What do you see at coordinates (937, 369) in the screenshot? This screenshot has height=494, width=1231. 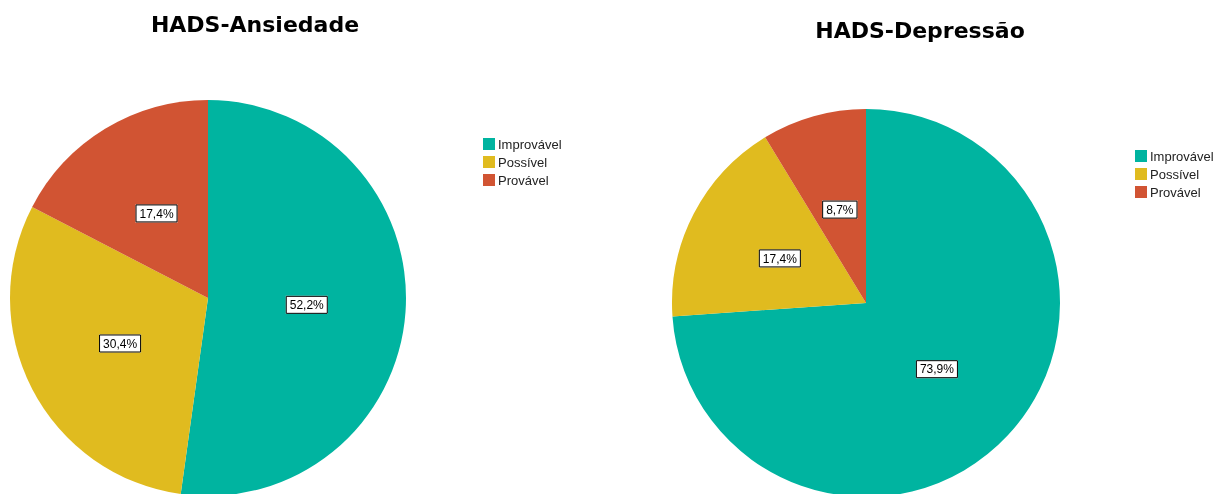 I see `data-label: 73,9%` at bounding box center [937, 369].